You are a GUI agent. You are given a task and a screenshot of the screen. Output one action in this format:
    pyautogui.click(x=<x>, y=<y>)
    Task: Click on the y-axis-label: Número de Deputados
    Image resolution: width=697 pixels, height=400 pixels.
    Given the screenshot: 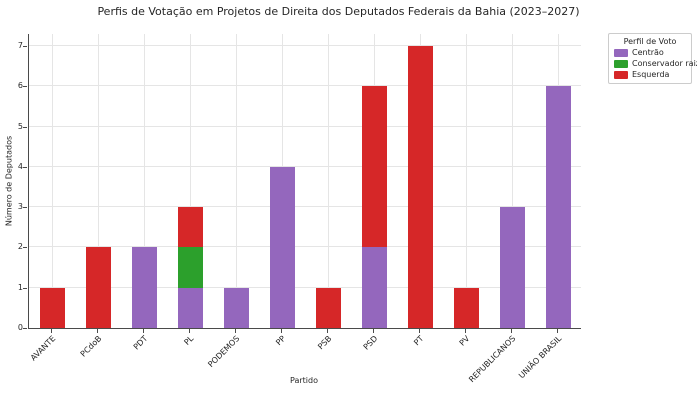 What is the action you would take?
    pyautogui.click(x=9, y=181)
    